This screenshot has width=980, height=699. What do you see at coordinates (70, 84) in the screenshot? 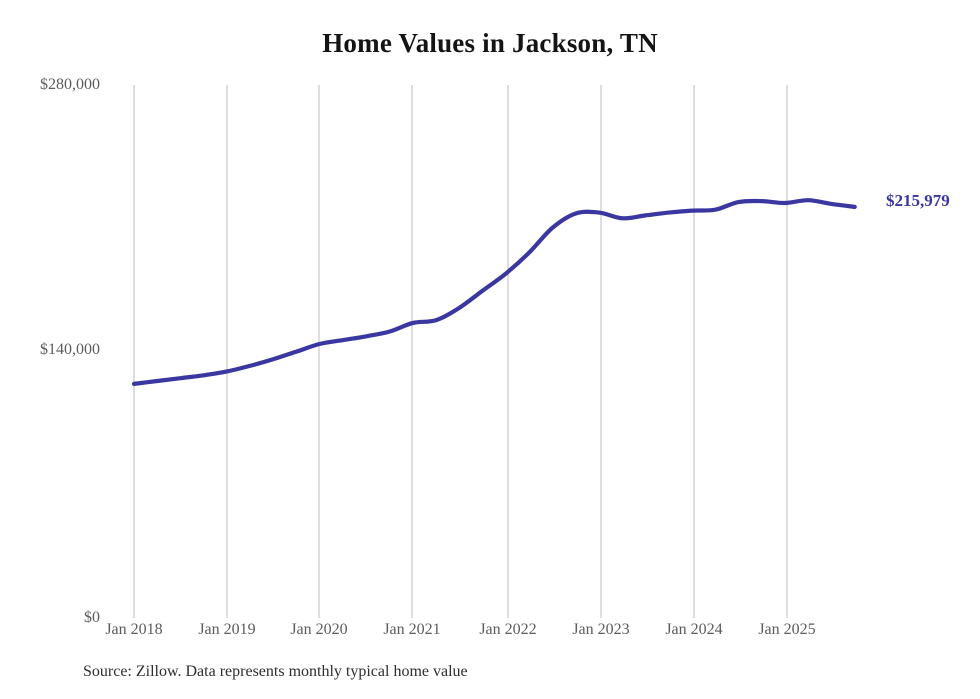
I see `y-axis-label-top: $280,000` at bounding box center [70, 84].